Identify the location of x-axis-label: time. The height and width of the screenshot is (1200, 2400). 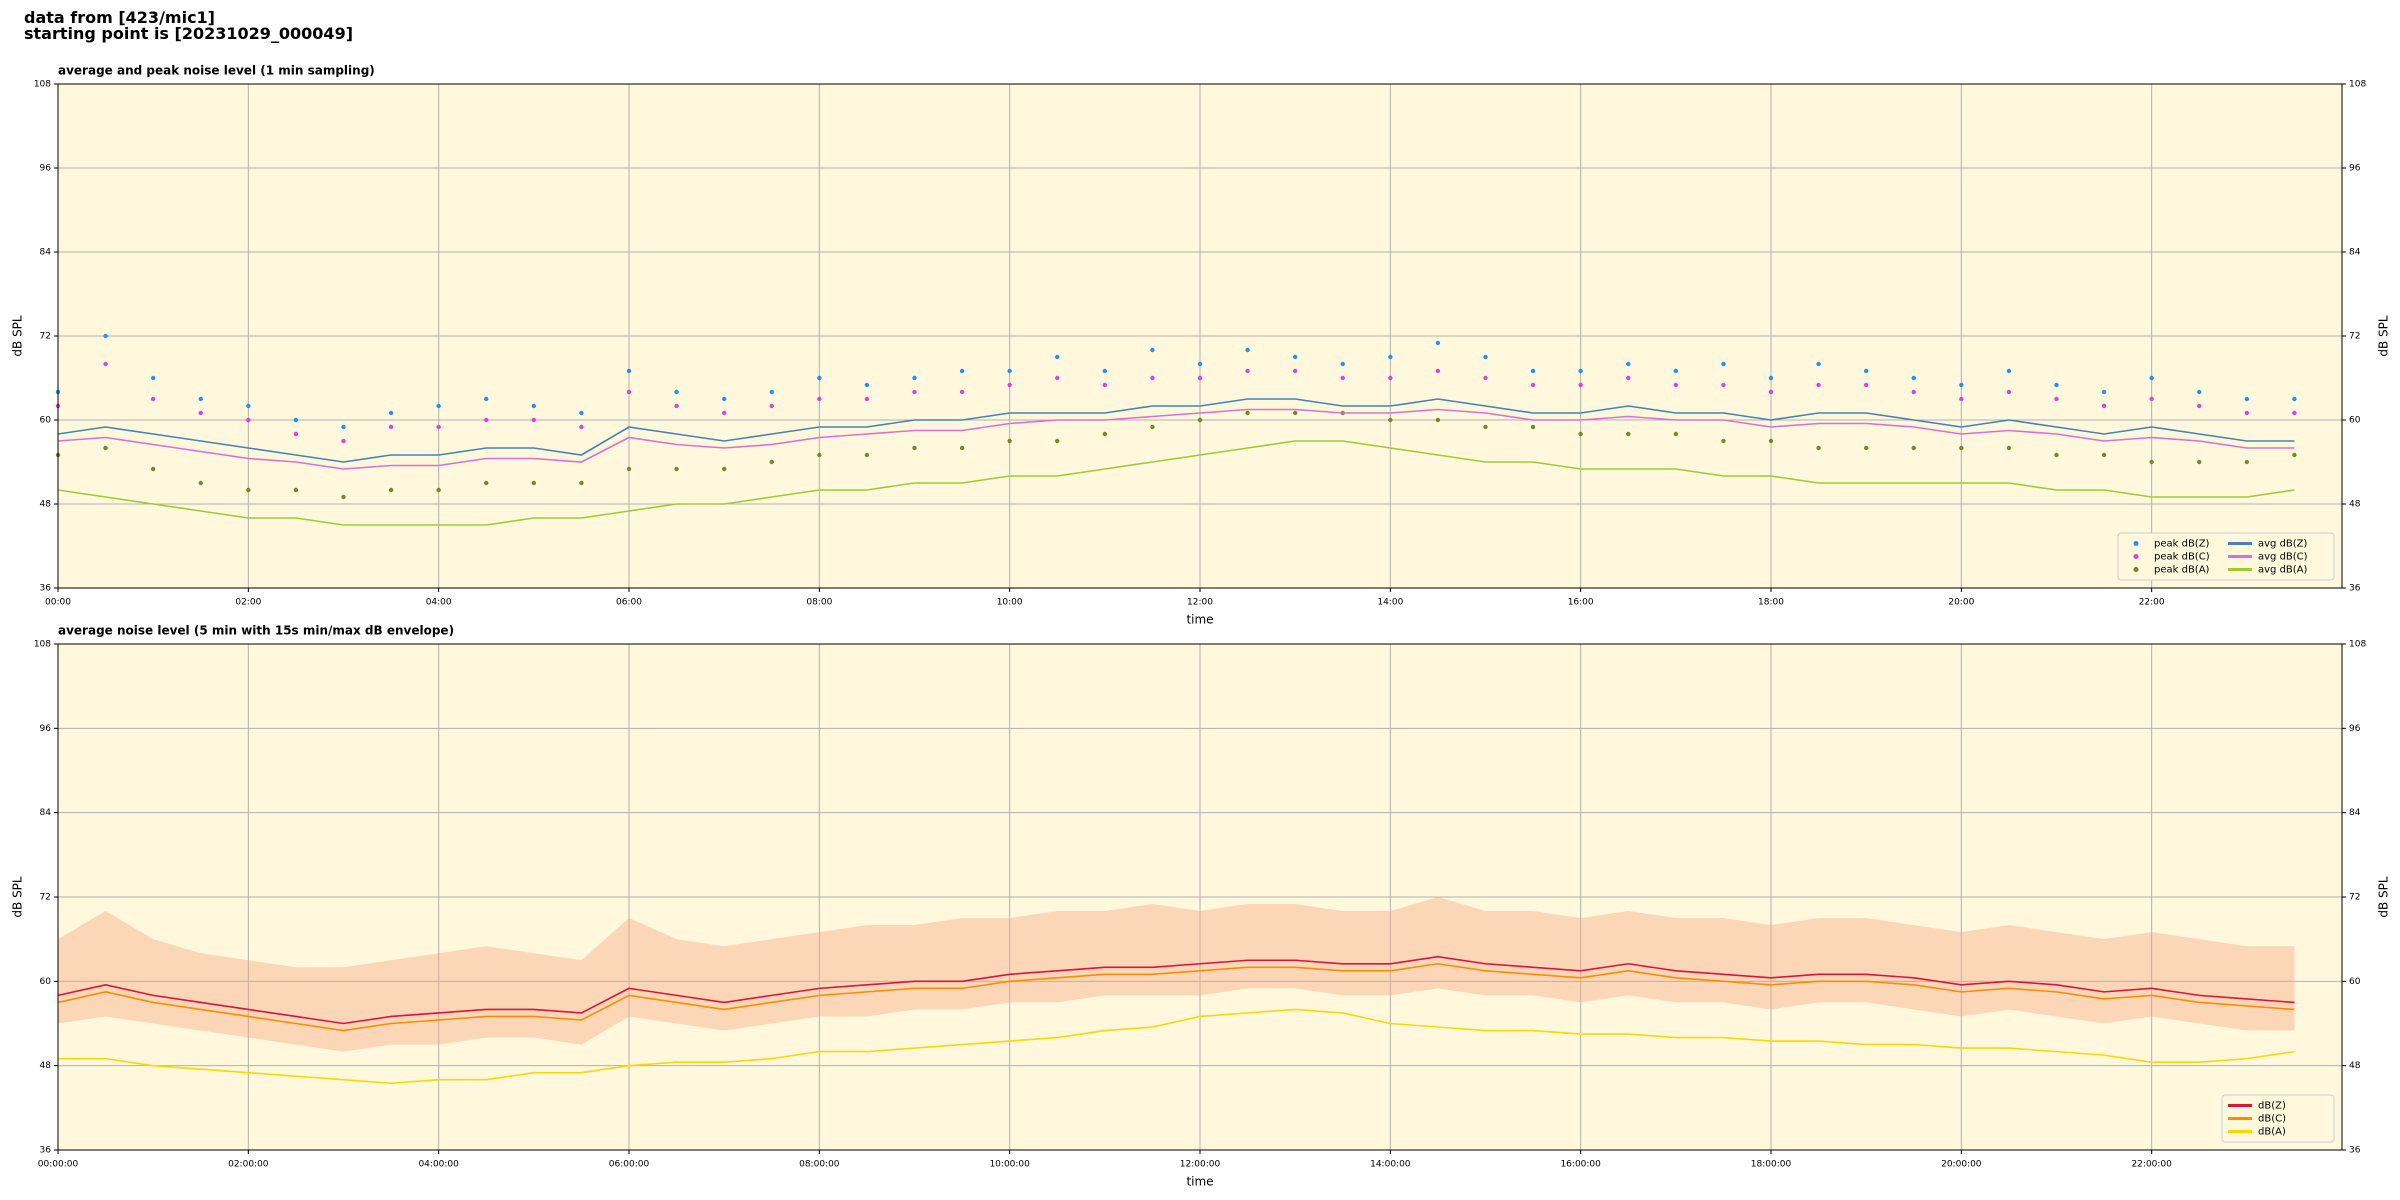
(1199, 1182).